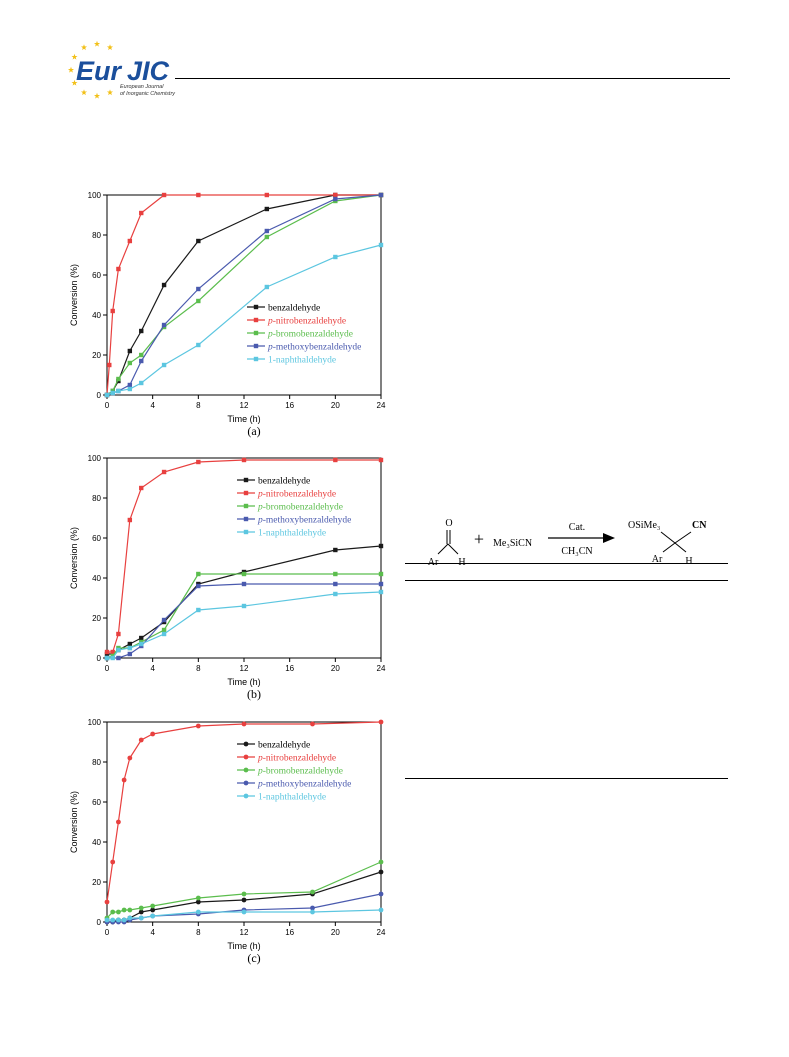 The width and height of the screenshot is (789, 1057). What do you see at coordinates (512, 543) in the screenshot?
I see `scheme-reagent: Me₃SiCN` at bounding box center [512, 543].